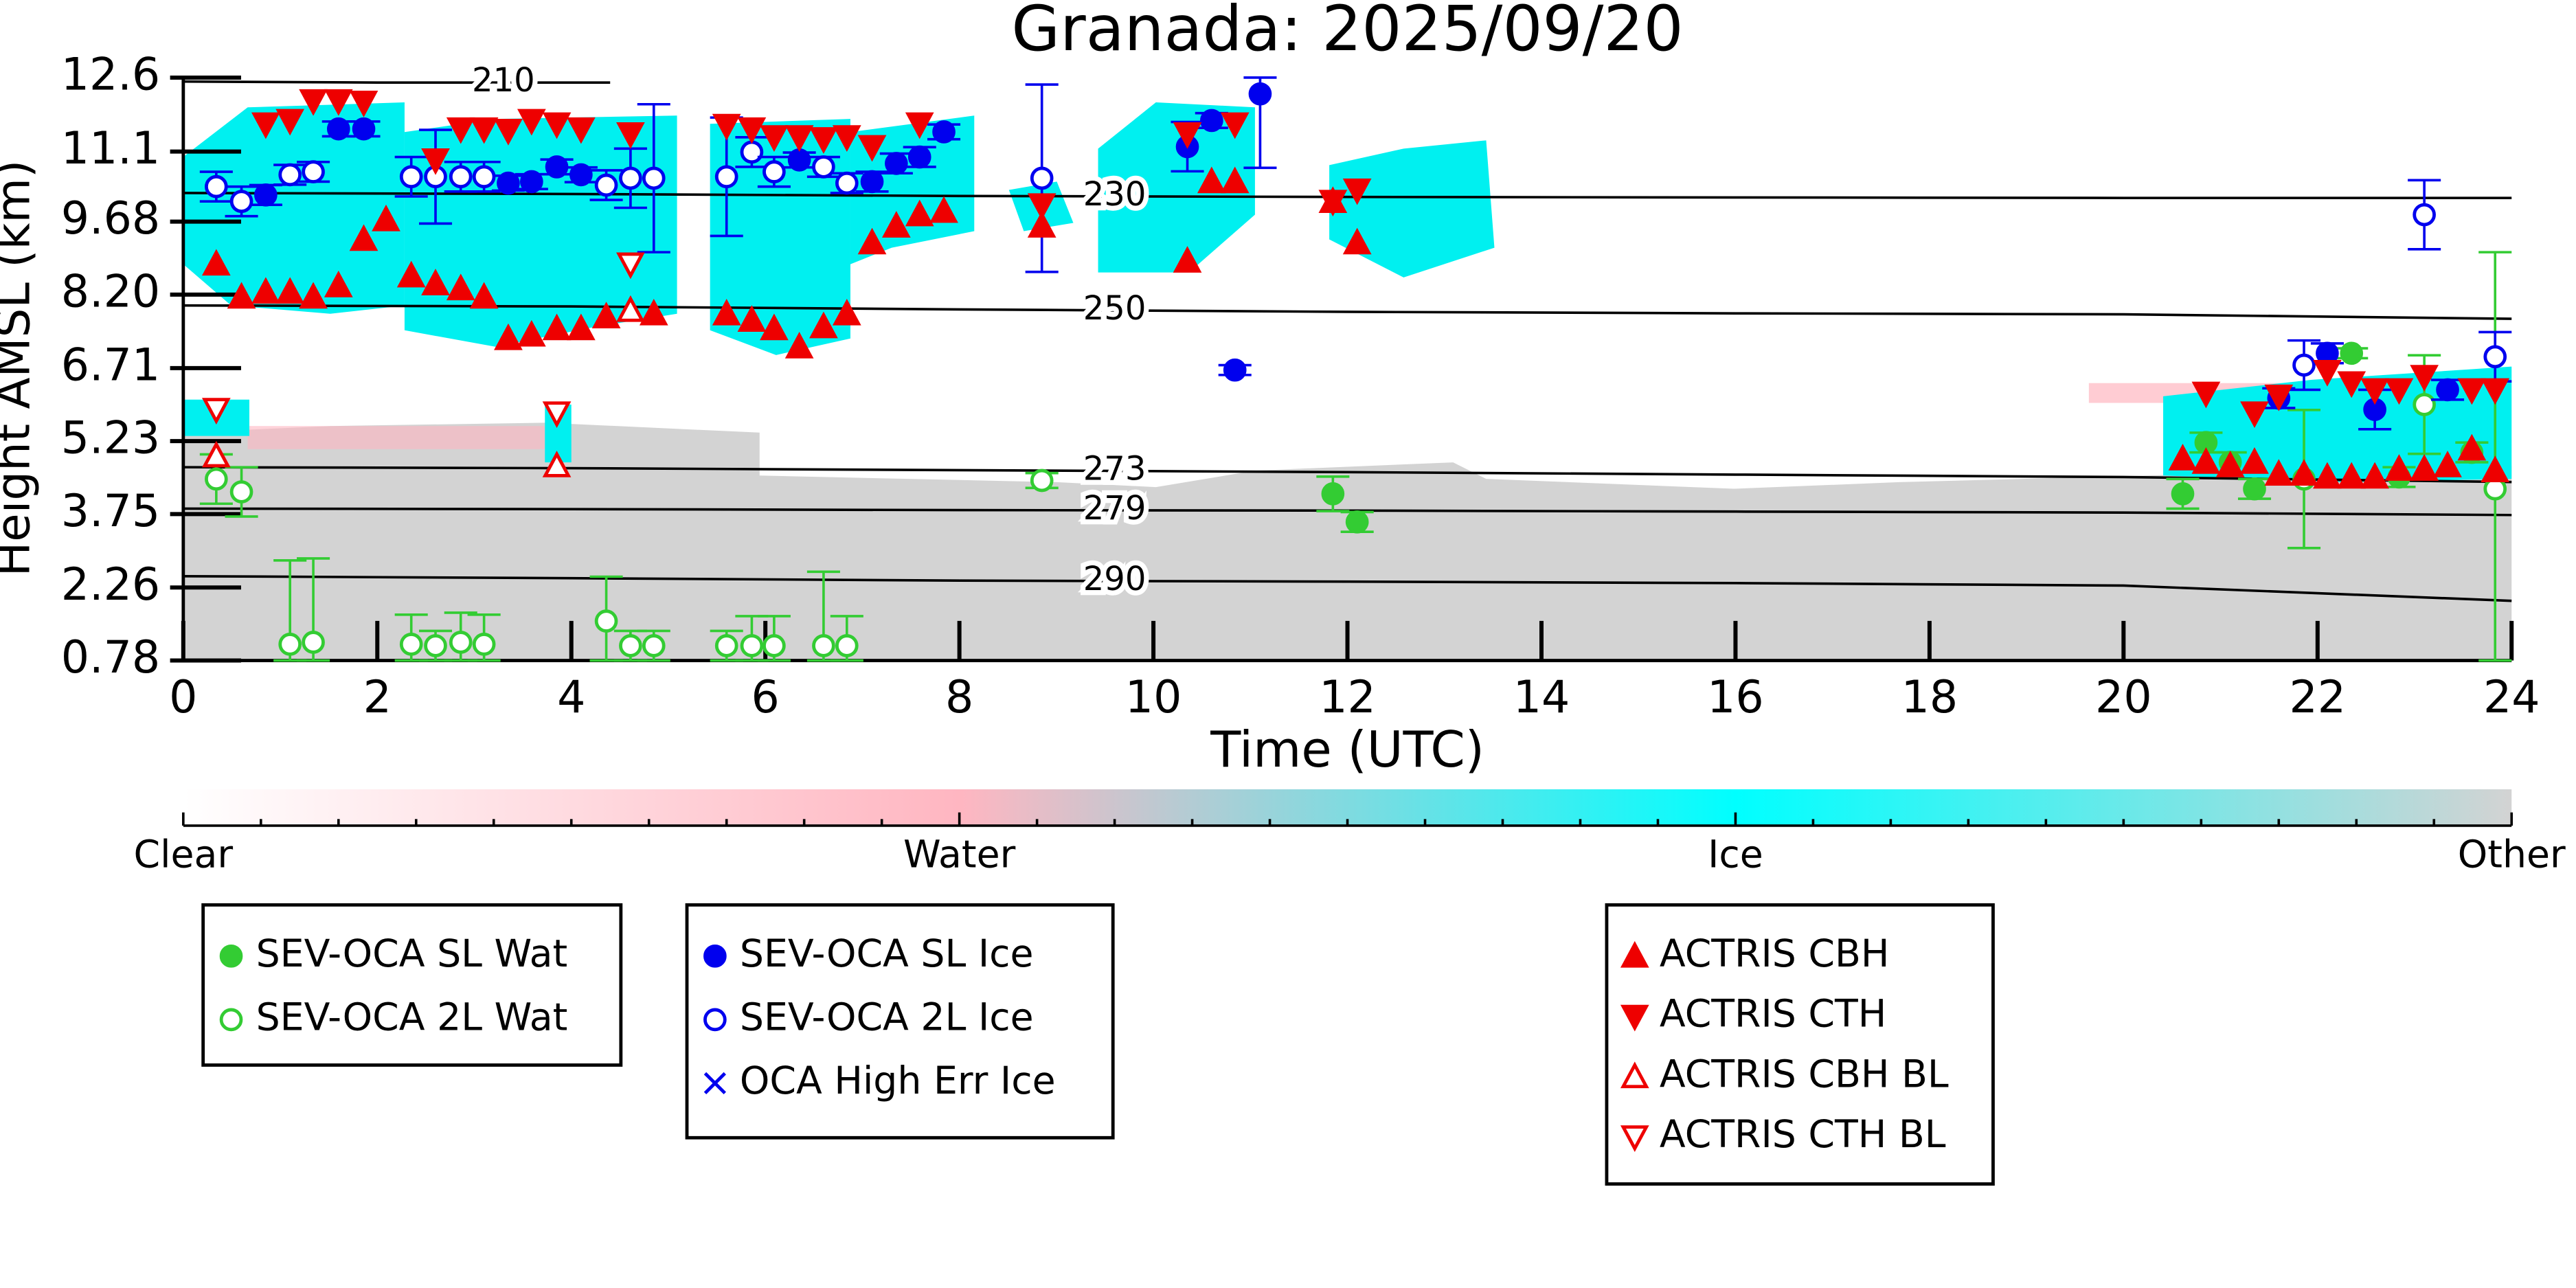 This screenshot has width=2576, height=1288. What do you see at coordinates (1114, 579) in the screenshot?
I see `contour-label: 290` at bounding box center [1114, 579].